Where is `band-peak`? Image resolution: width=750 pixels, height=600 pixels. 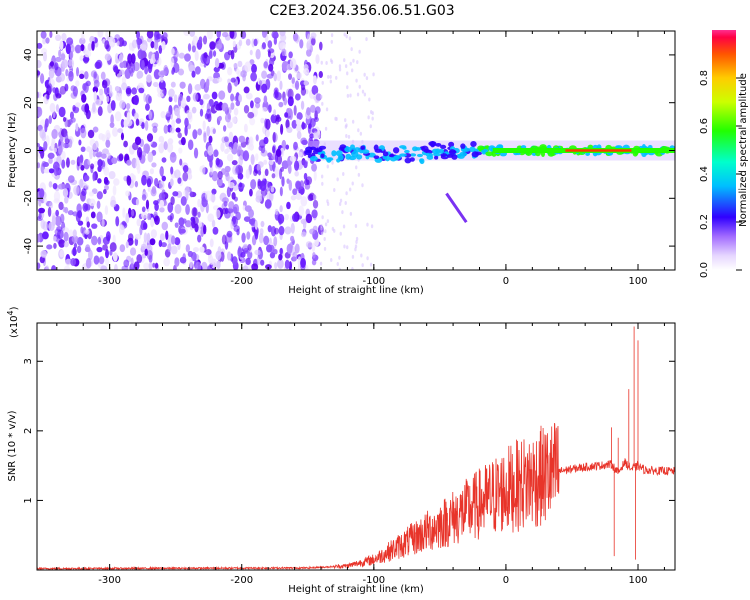 band-peak is located at coordinates (598, 150).